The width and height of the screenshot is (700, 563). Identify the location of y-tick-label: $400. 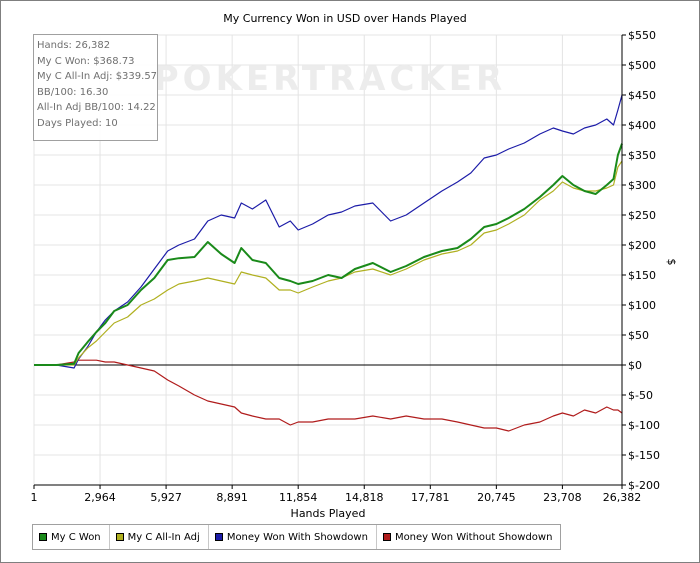
(642, 125).